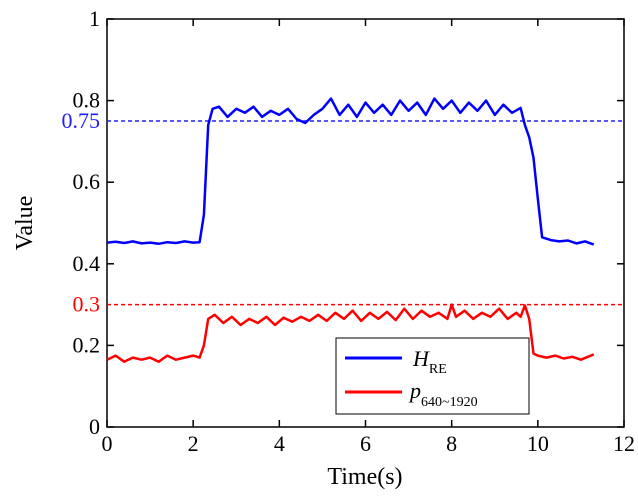 The width and height of the screenshot is (638, 496). Describe the element at coordinates (365, 443) in the screenshot. I see `x-tick-label: 6` at that location.